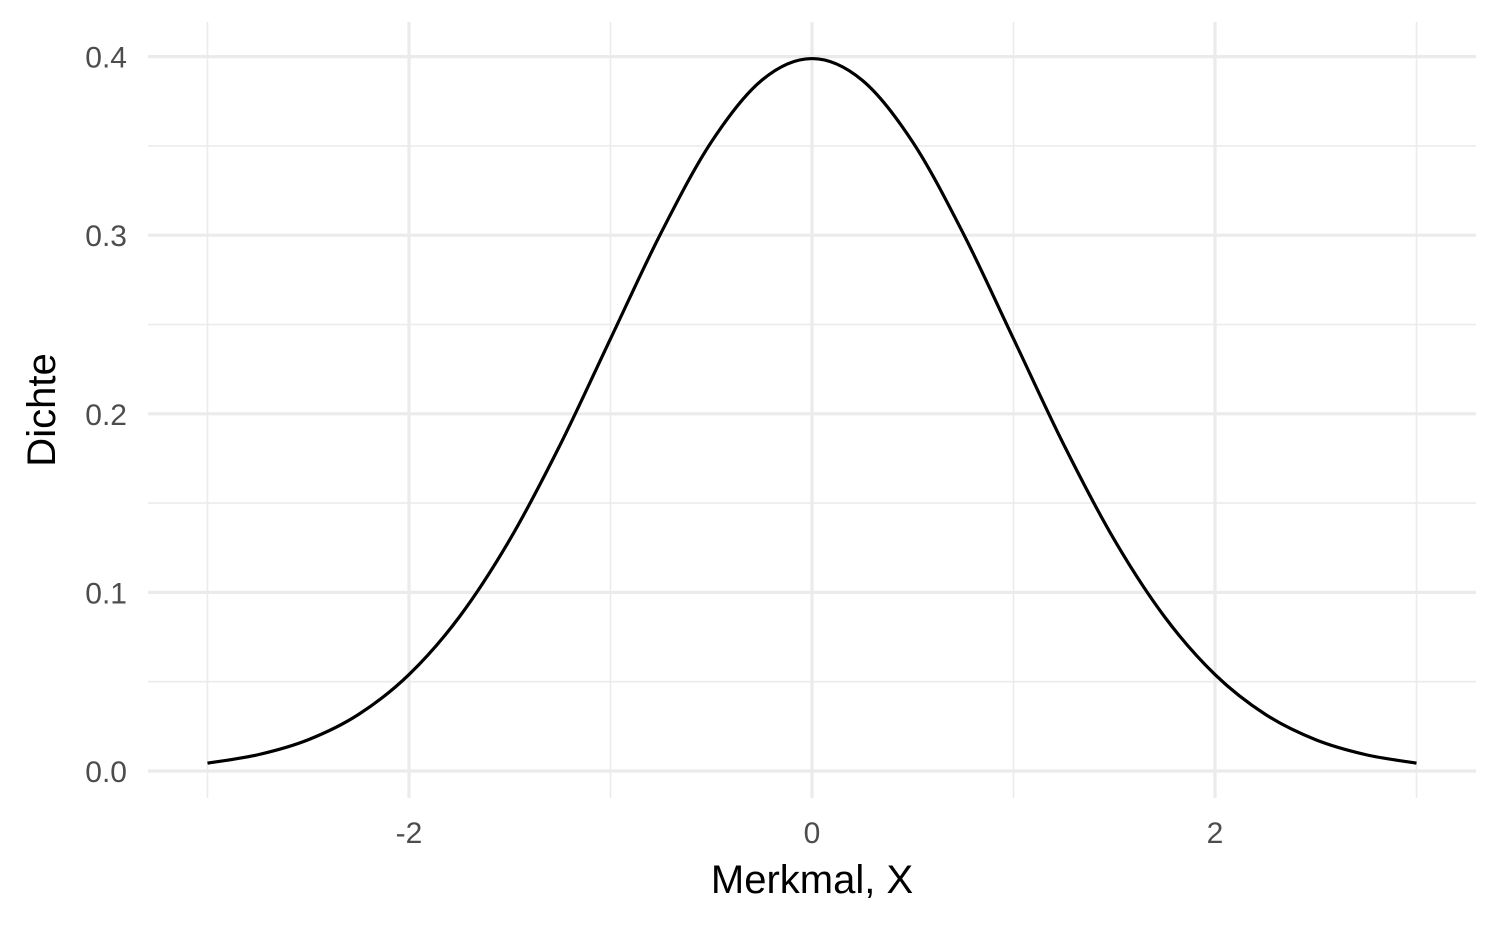 The image size is (1500, 927). I want to click on x-tick-label: 0, so click(812, 833).